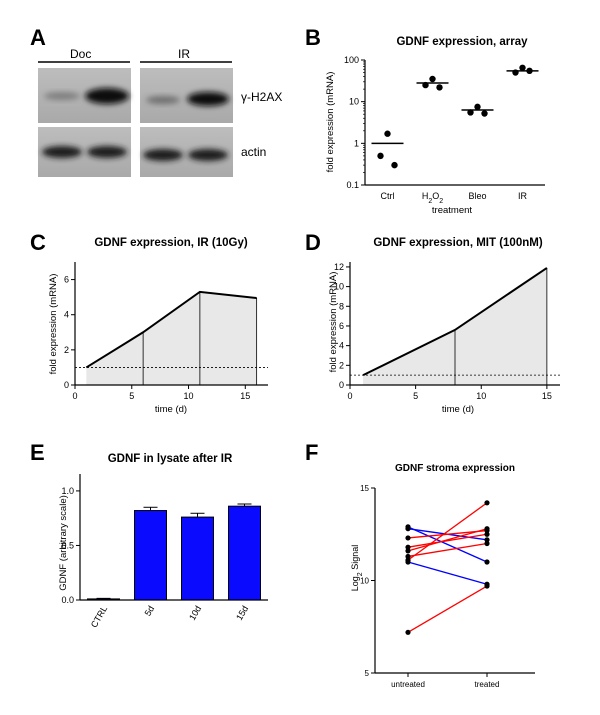 The width and height of the screenshot is (600, 715). I want to click on blot-band-ir-treated-h2ax, so click(208, 99).